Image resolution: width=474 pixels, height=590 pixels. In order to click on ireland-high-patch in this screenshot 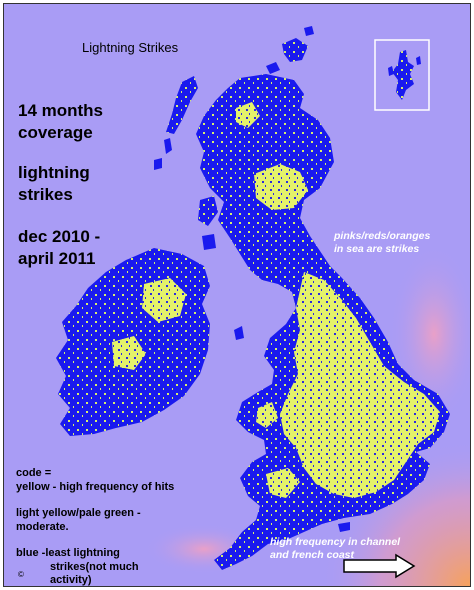, I will do `click(164, 300)`.